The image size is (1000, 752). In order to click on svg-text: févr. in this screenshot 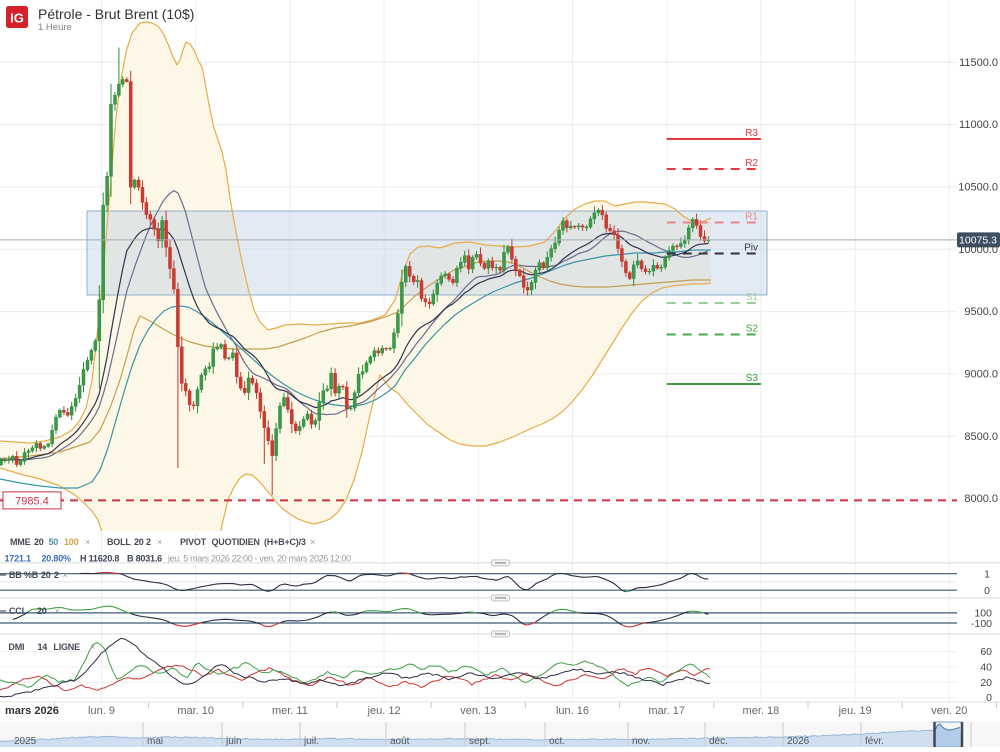, I will do `click(874, 741)`.